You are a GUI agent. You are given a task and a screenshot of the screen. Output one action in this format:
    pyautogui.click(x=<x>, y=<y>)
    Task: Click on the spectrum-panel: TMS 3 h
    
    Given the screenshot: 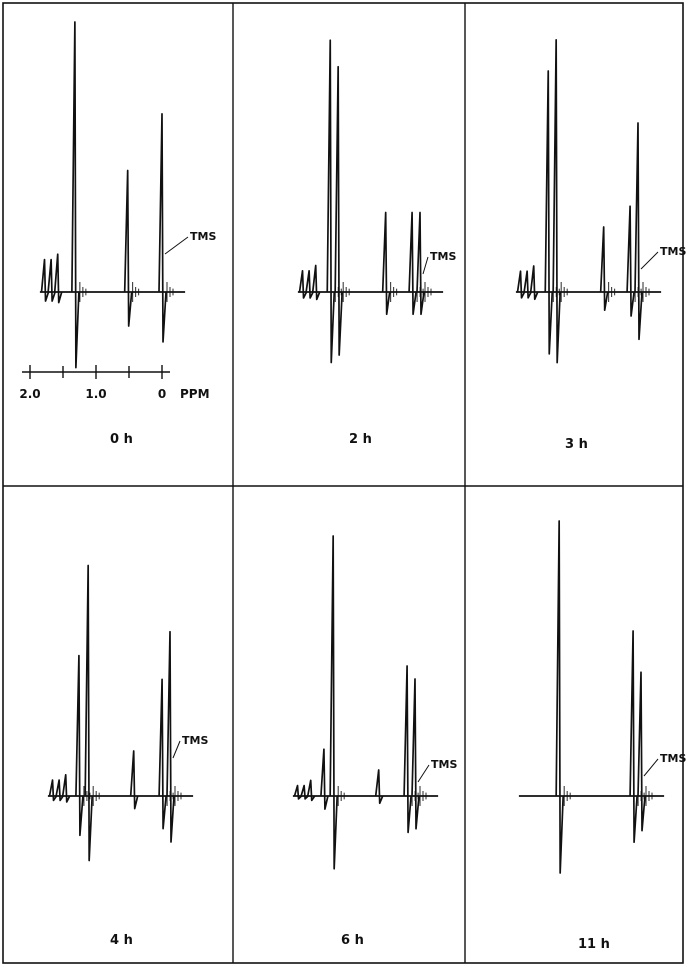 What is the action you would take?
    pyautogui.click(x=600, y=245)
    